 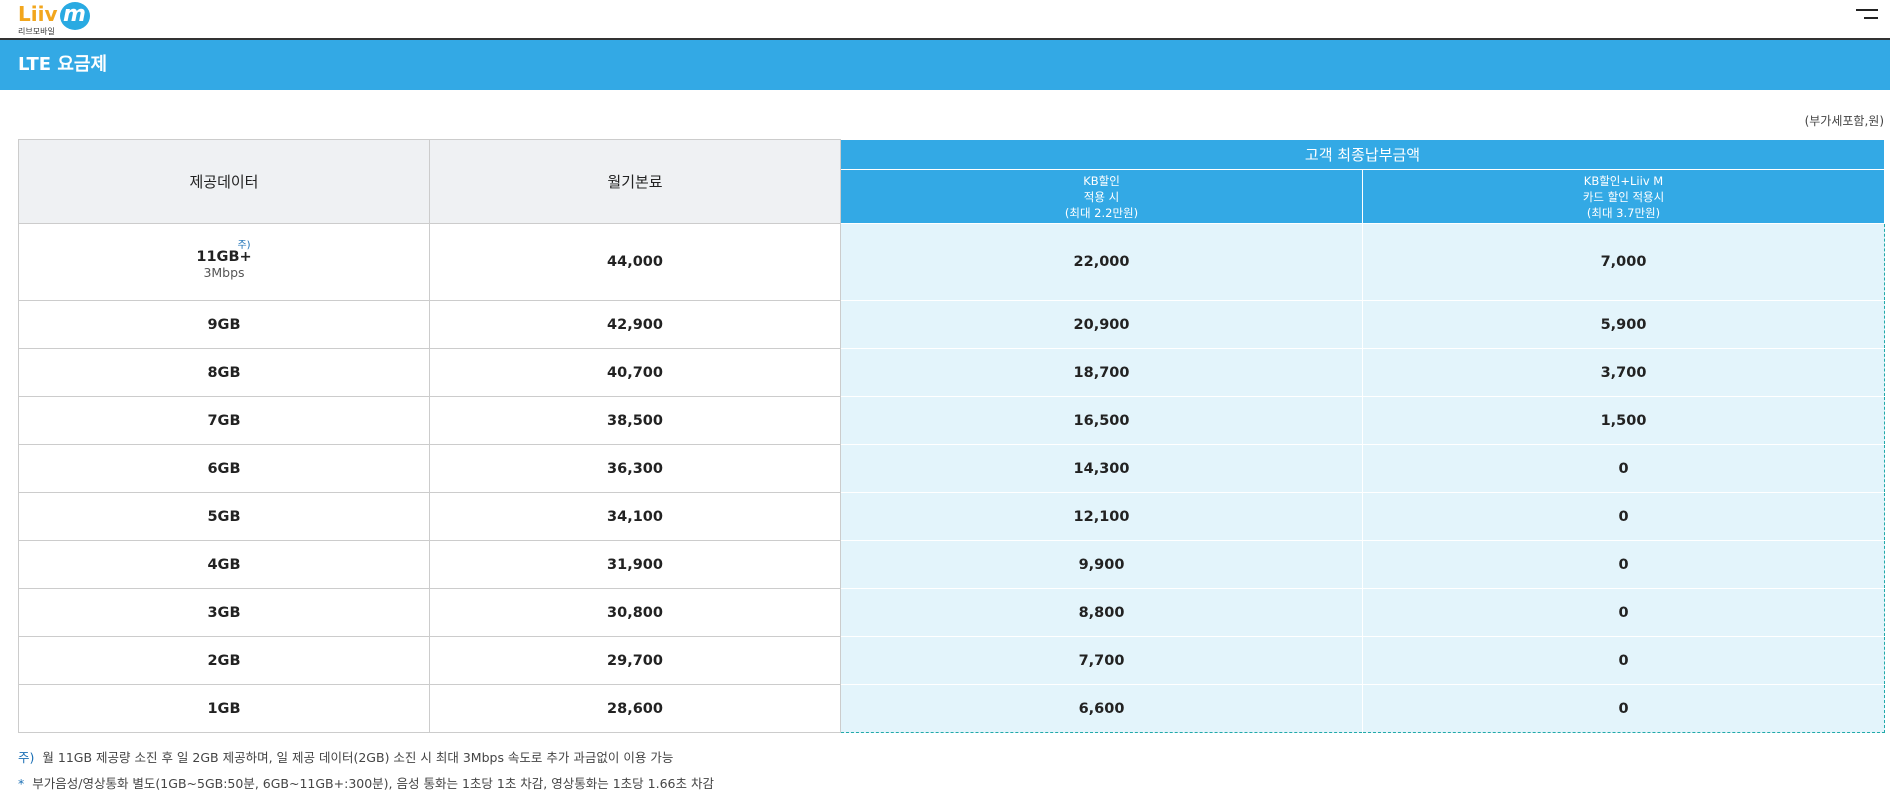 I want to click on fee-cell: 36,300, so click(x=635, y=468).